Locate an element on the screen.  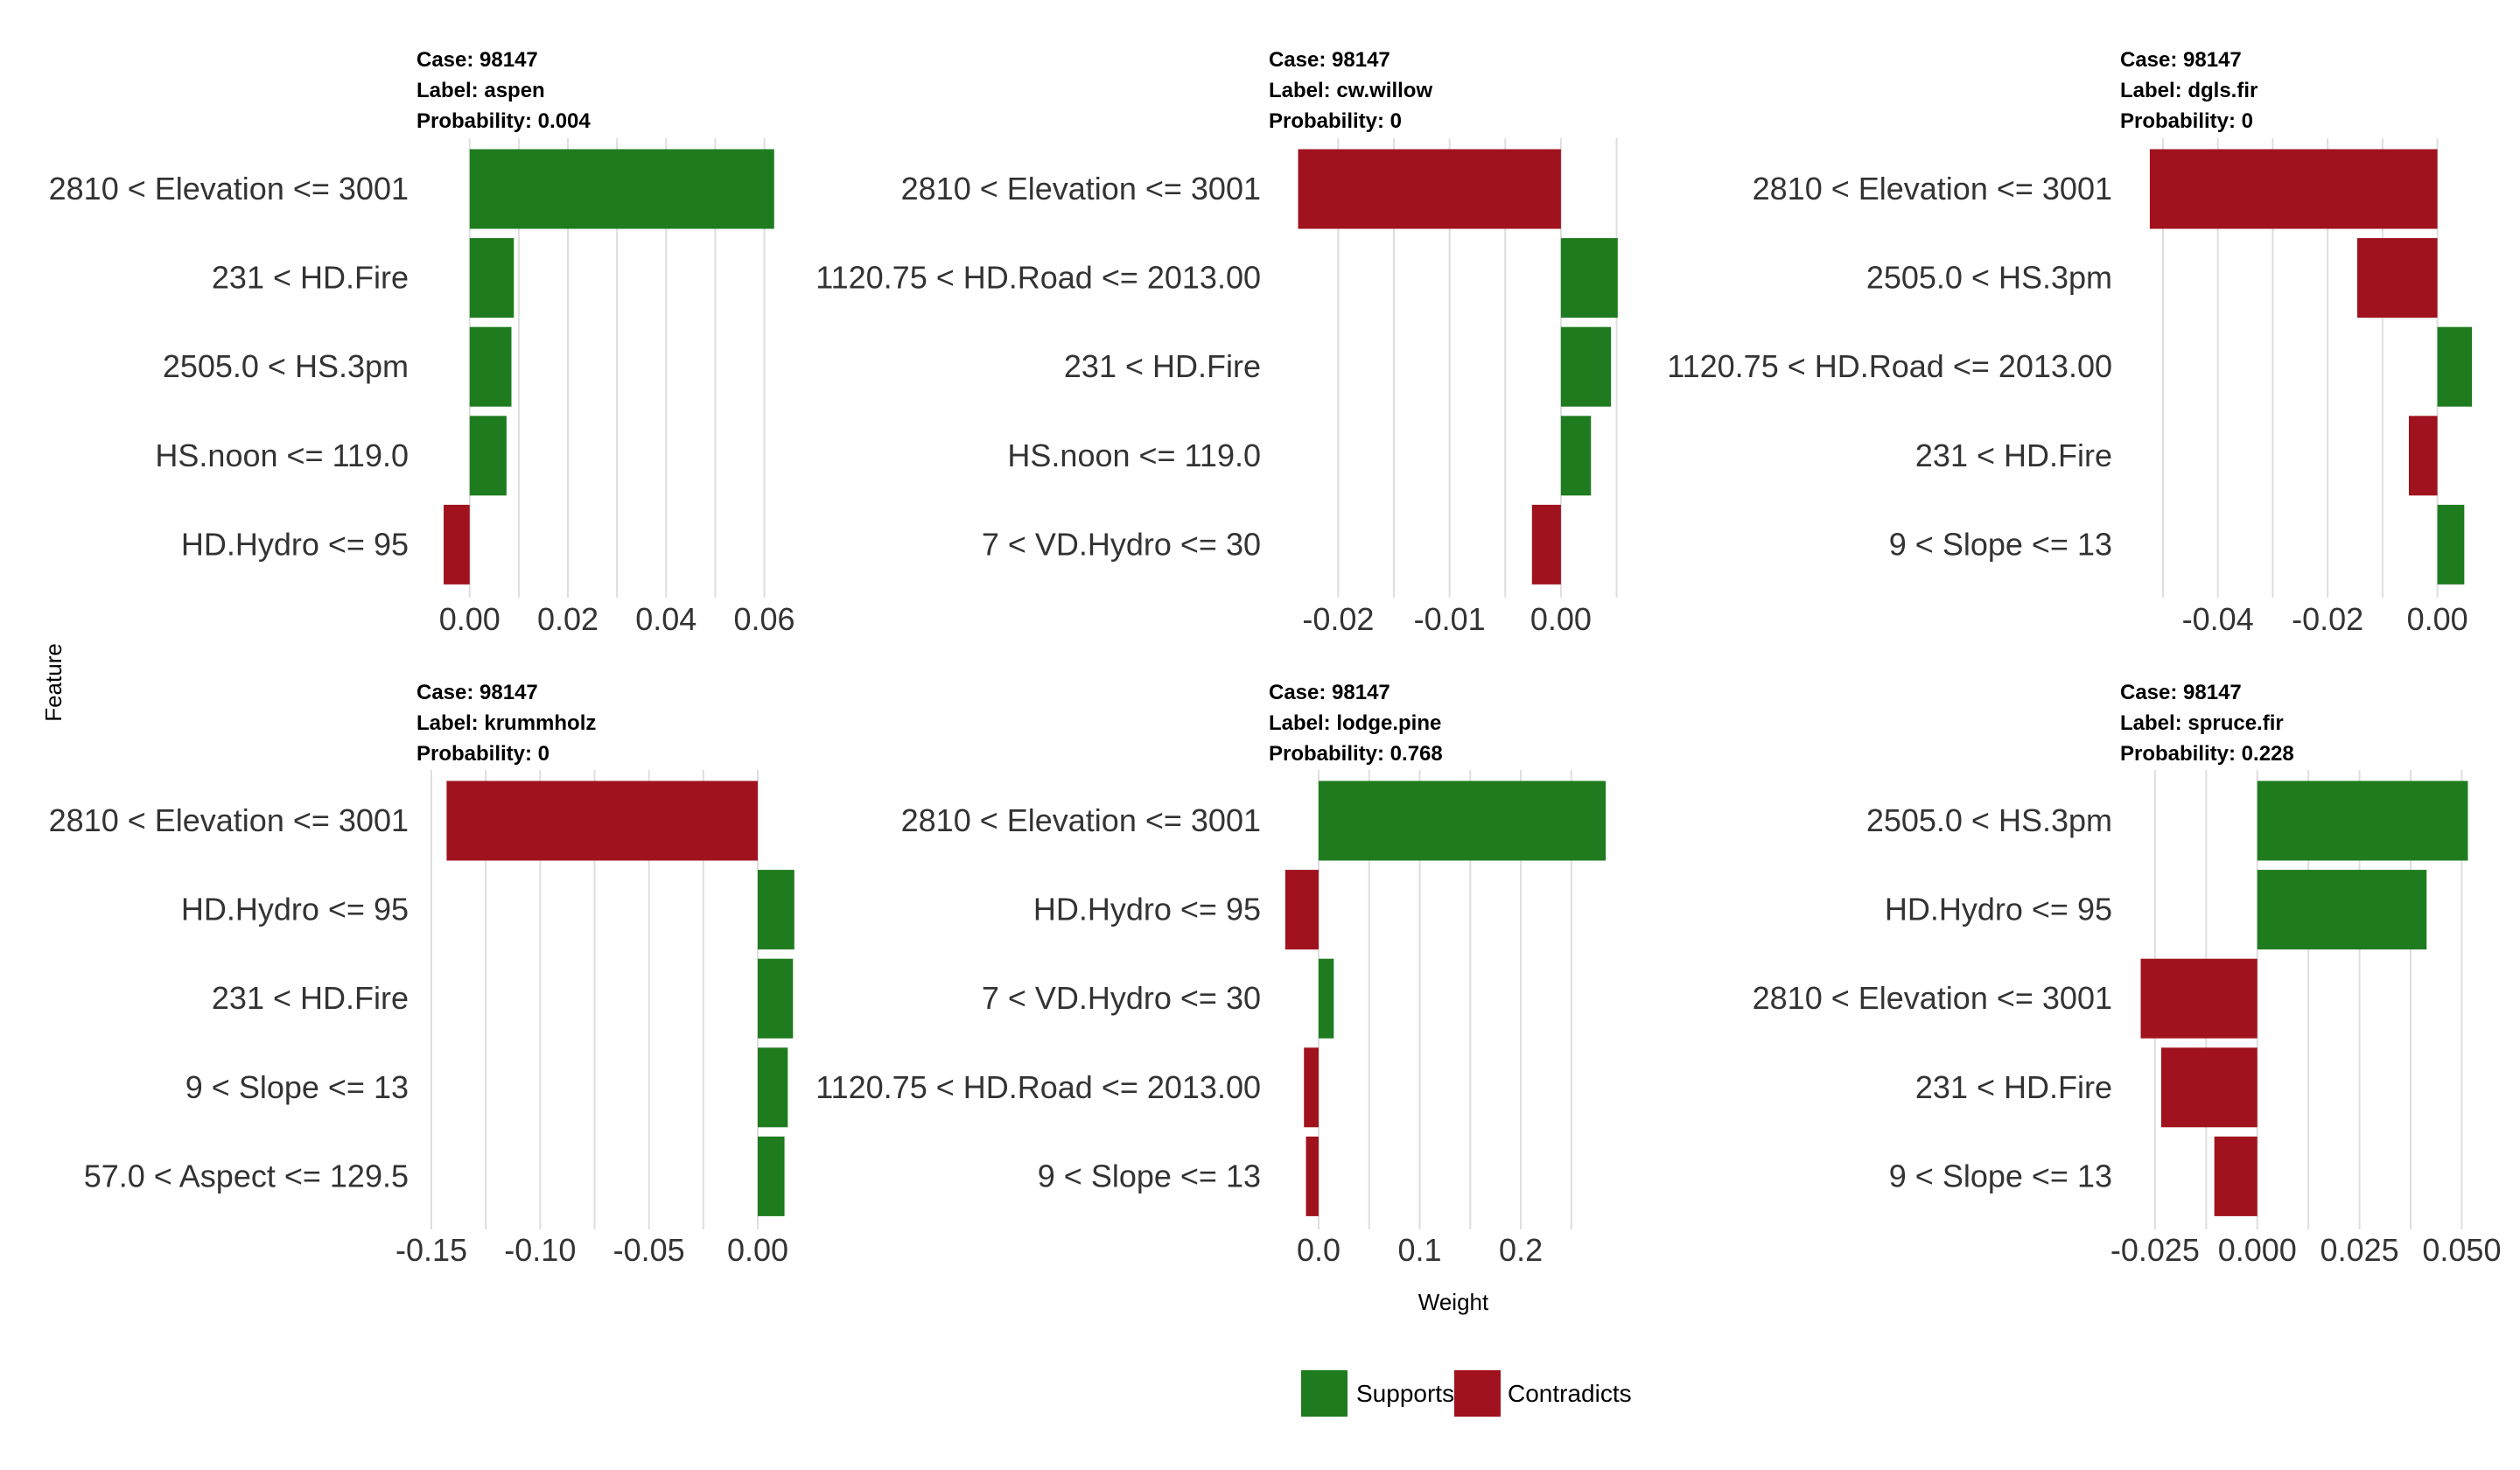
panel-title-line: Probability: 0.768 is located at coordinates (1356, 754).